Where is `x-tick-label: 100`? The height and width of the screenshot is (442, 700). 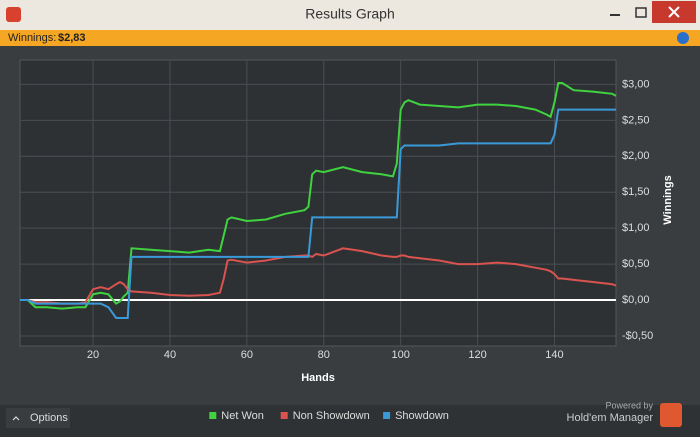 x-tick-label: 100 is located at coordinates (400, 355).